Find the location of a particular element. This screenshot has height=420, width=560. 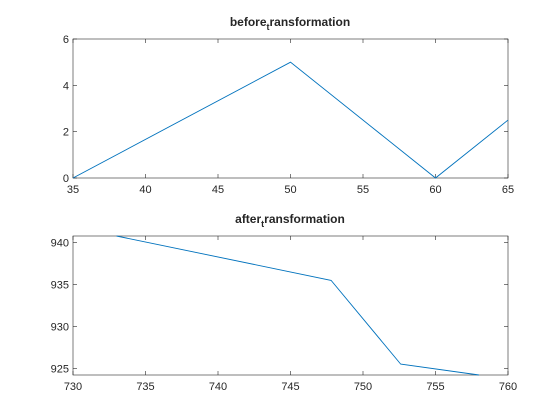

y-tick-label: 0 is located at coordinates (66, 179).